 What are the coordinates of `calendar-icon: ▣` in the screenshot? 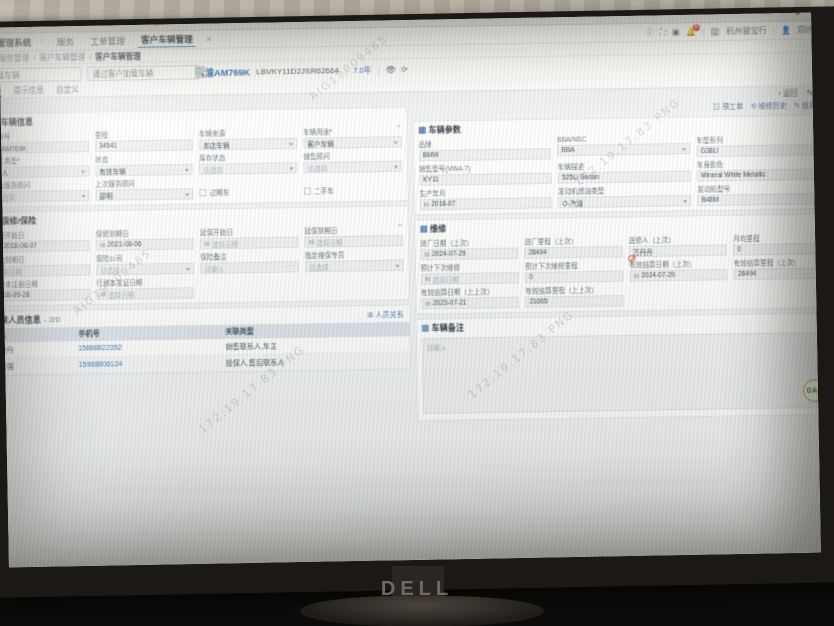 It's located at (675, 32).